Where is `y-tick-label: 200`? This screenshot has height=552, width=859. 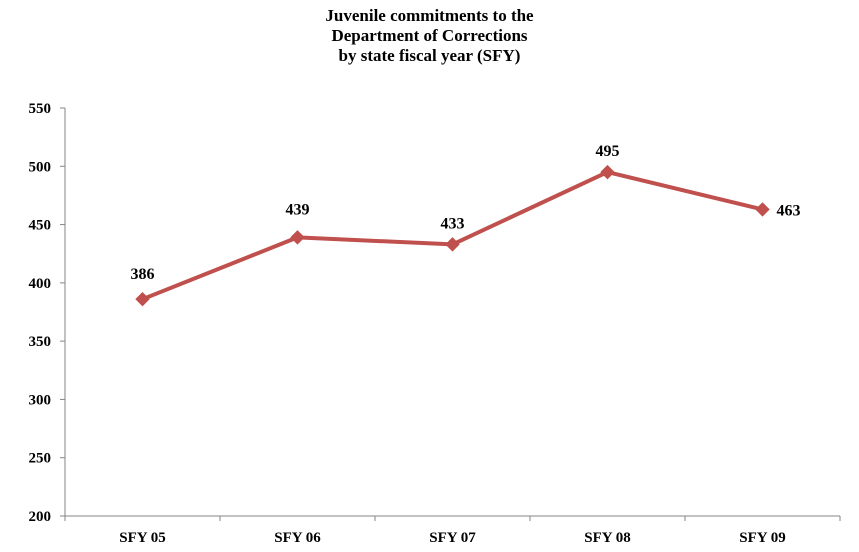 y-tick-label: 200 is located at coordinates (40, 517).